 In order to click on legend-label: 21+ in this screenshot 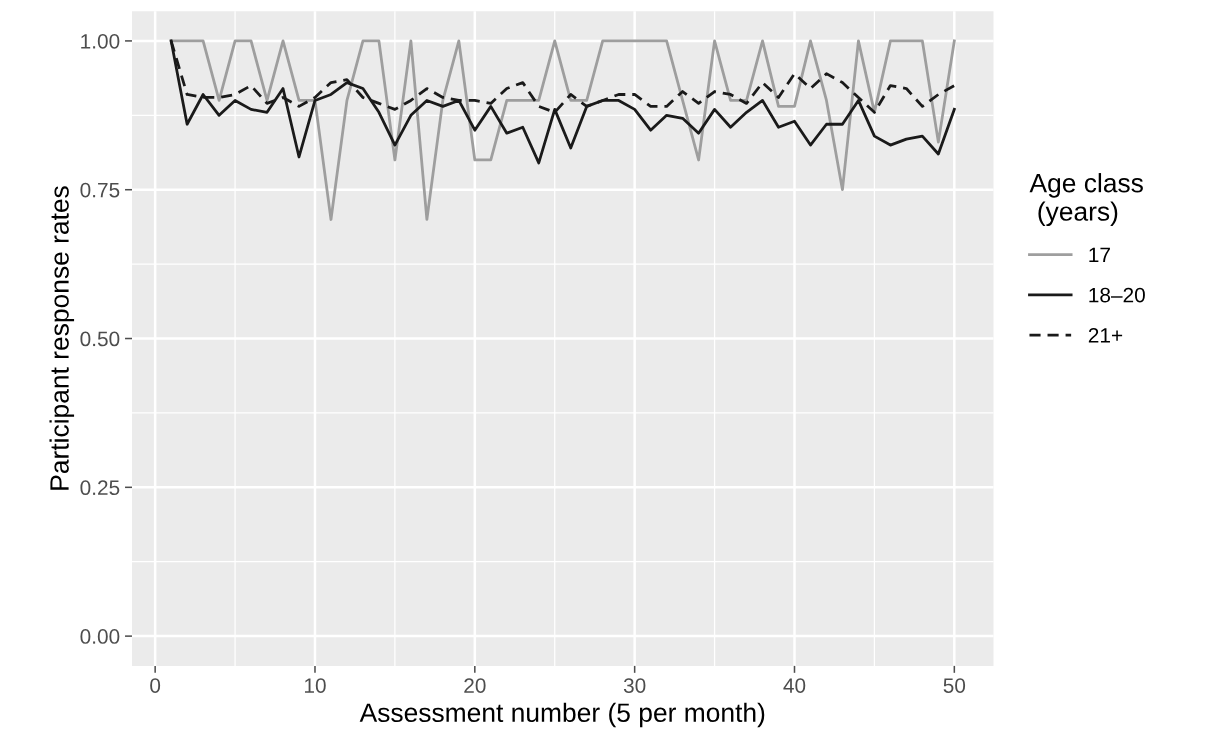, I will do `click(1105, 335)`.